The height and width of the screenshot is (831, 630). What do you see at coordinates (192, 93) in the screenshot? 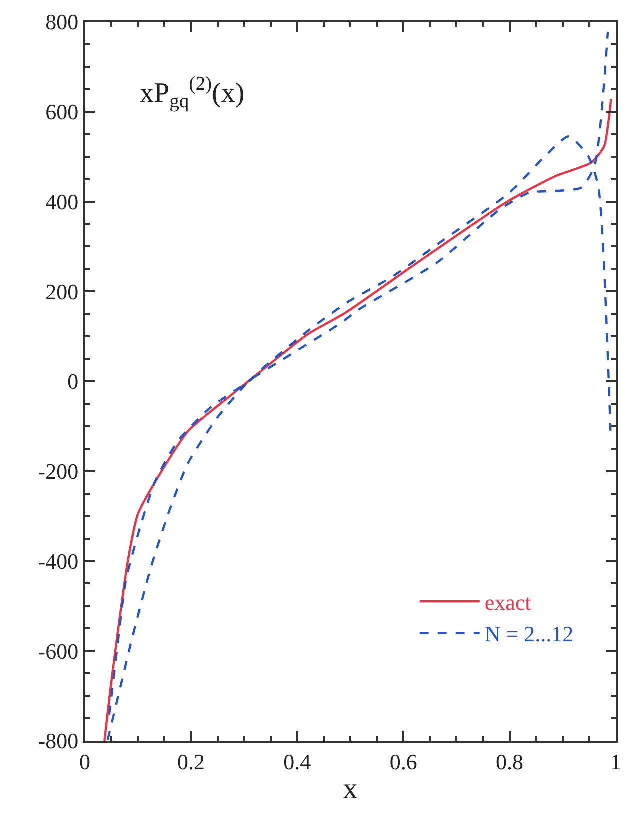
I see `annotation: xP$_{gq}$$^{(2)}$(x)` at bounding box center [192, 93].